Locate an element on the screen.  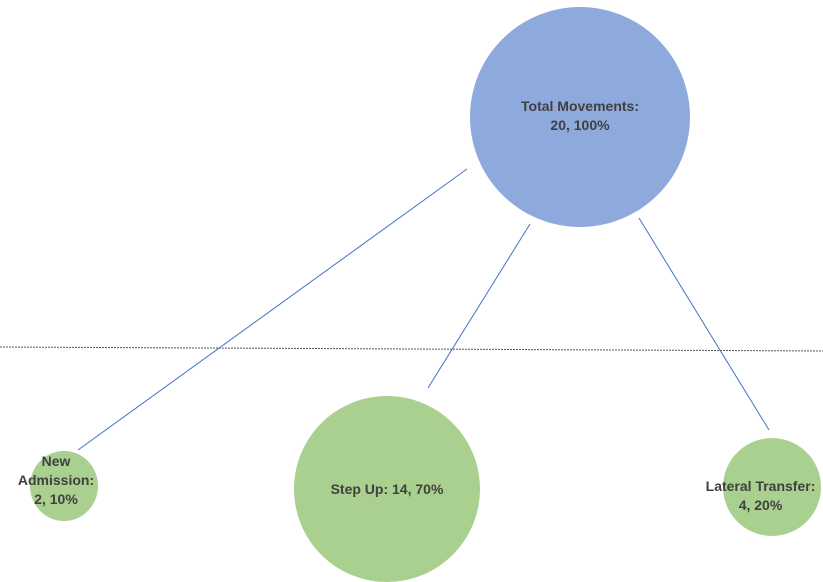
connector-lateral-transfer is located at coordinates (704, 324).